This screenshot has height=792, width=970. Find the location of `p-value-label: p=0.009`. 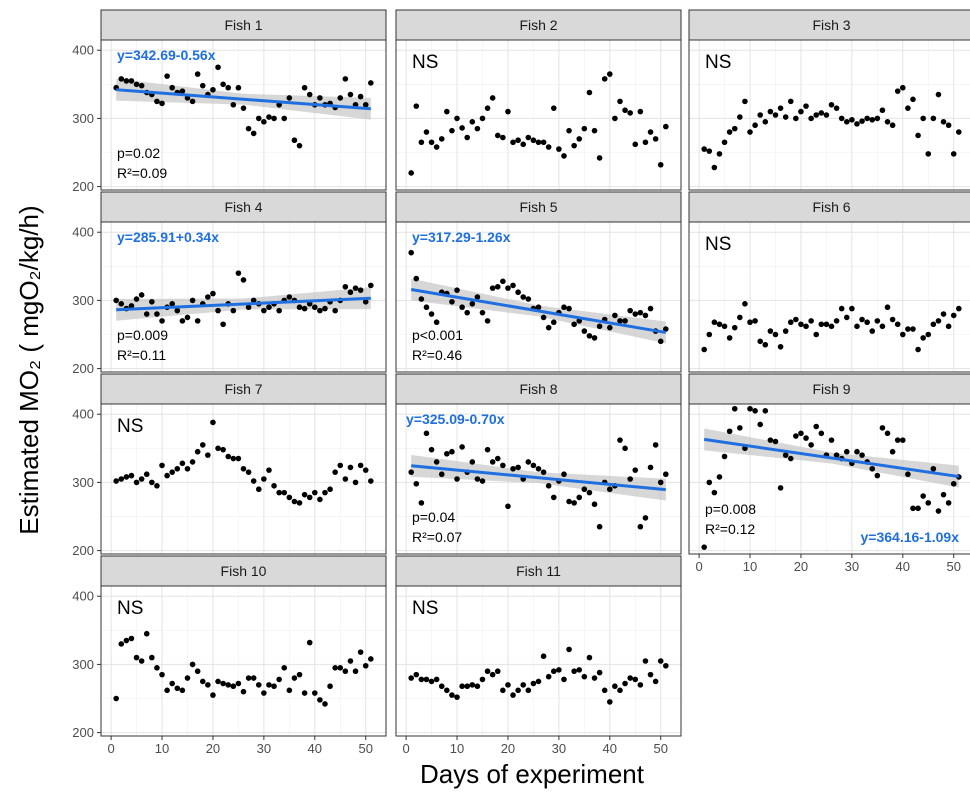

p-value-label: p=0.009 is located at coordinates (142, 335).